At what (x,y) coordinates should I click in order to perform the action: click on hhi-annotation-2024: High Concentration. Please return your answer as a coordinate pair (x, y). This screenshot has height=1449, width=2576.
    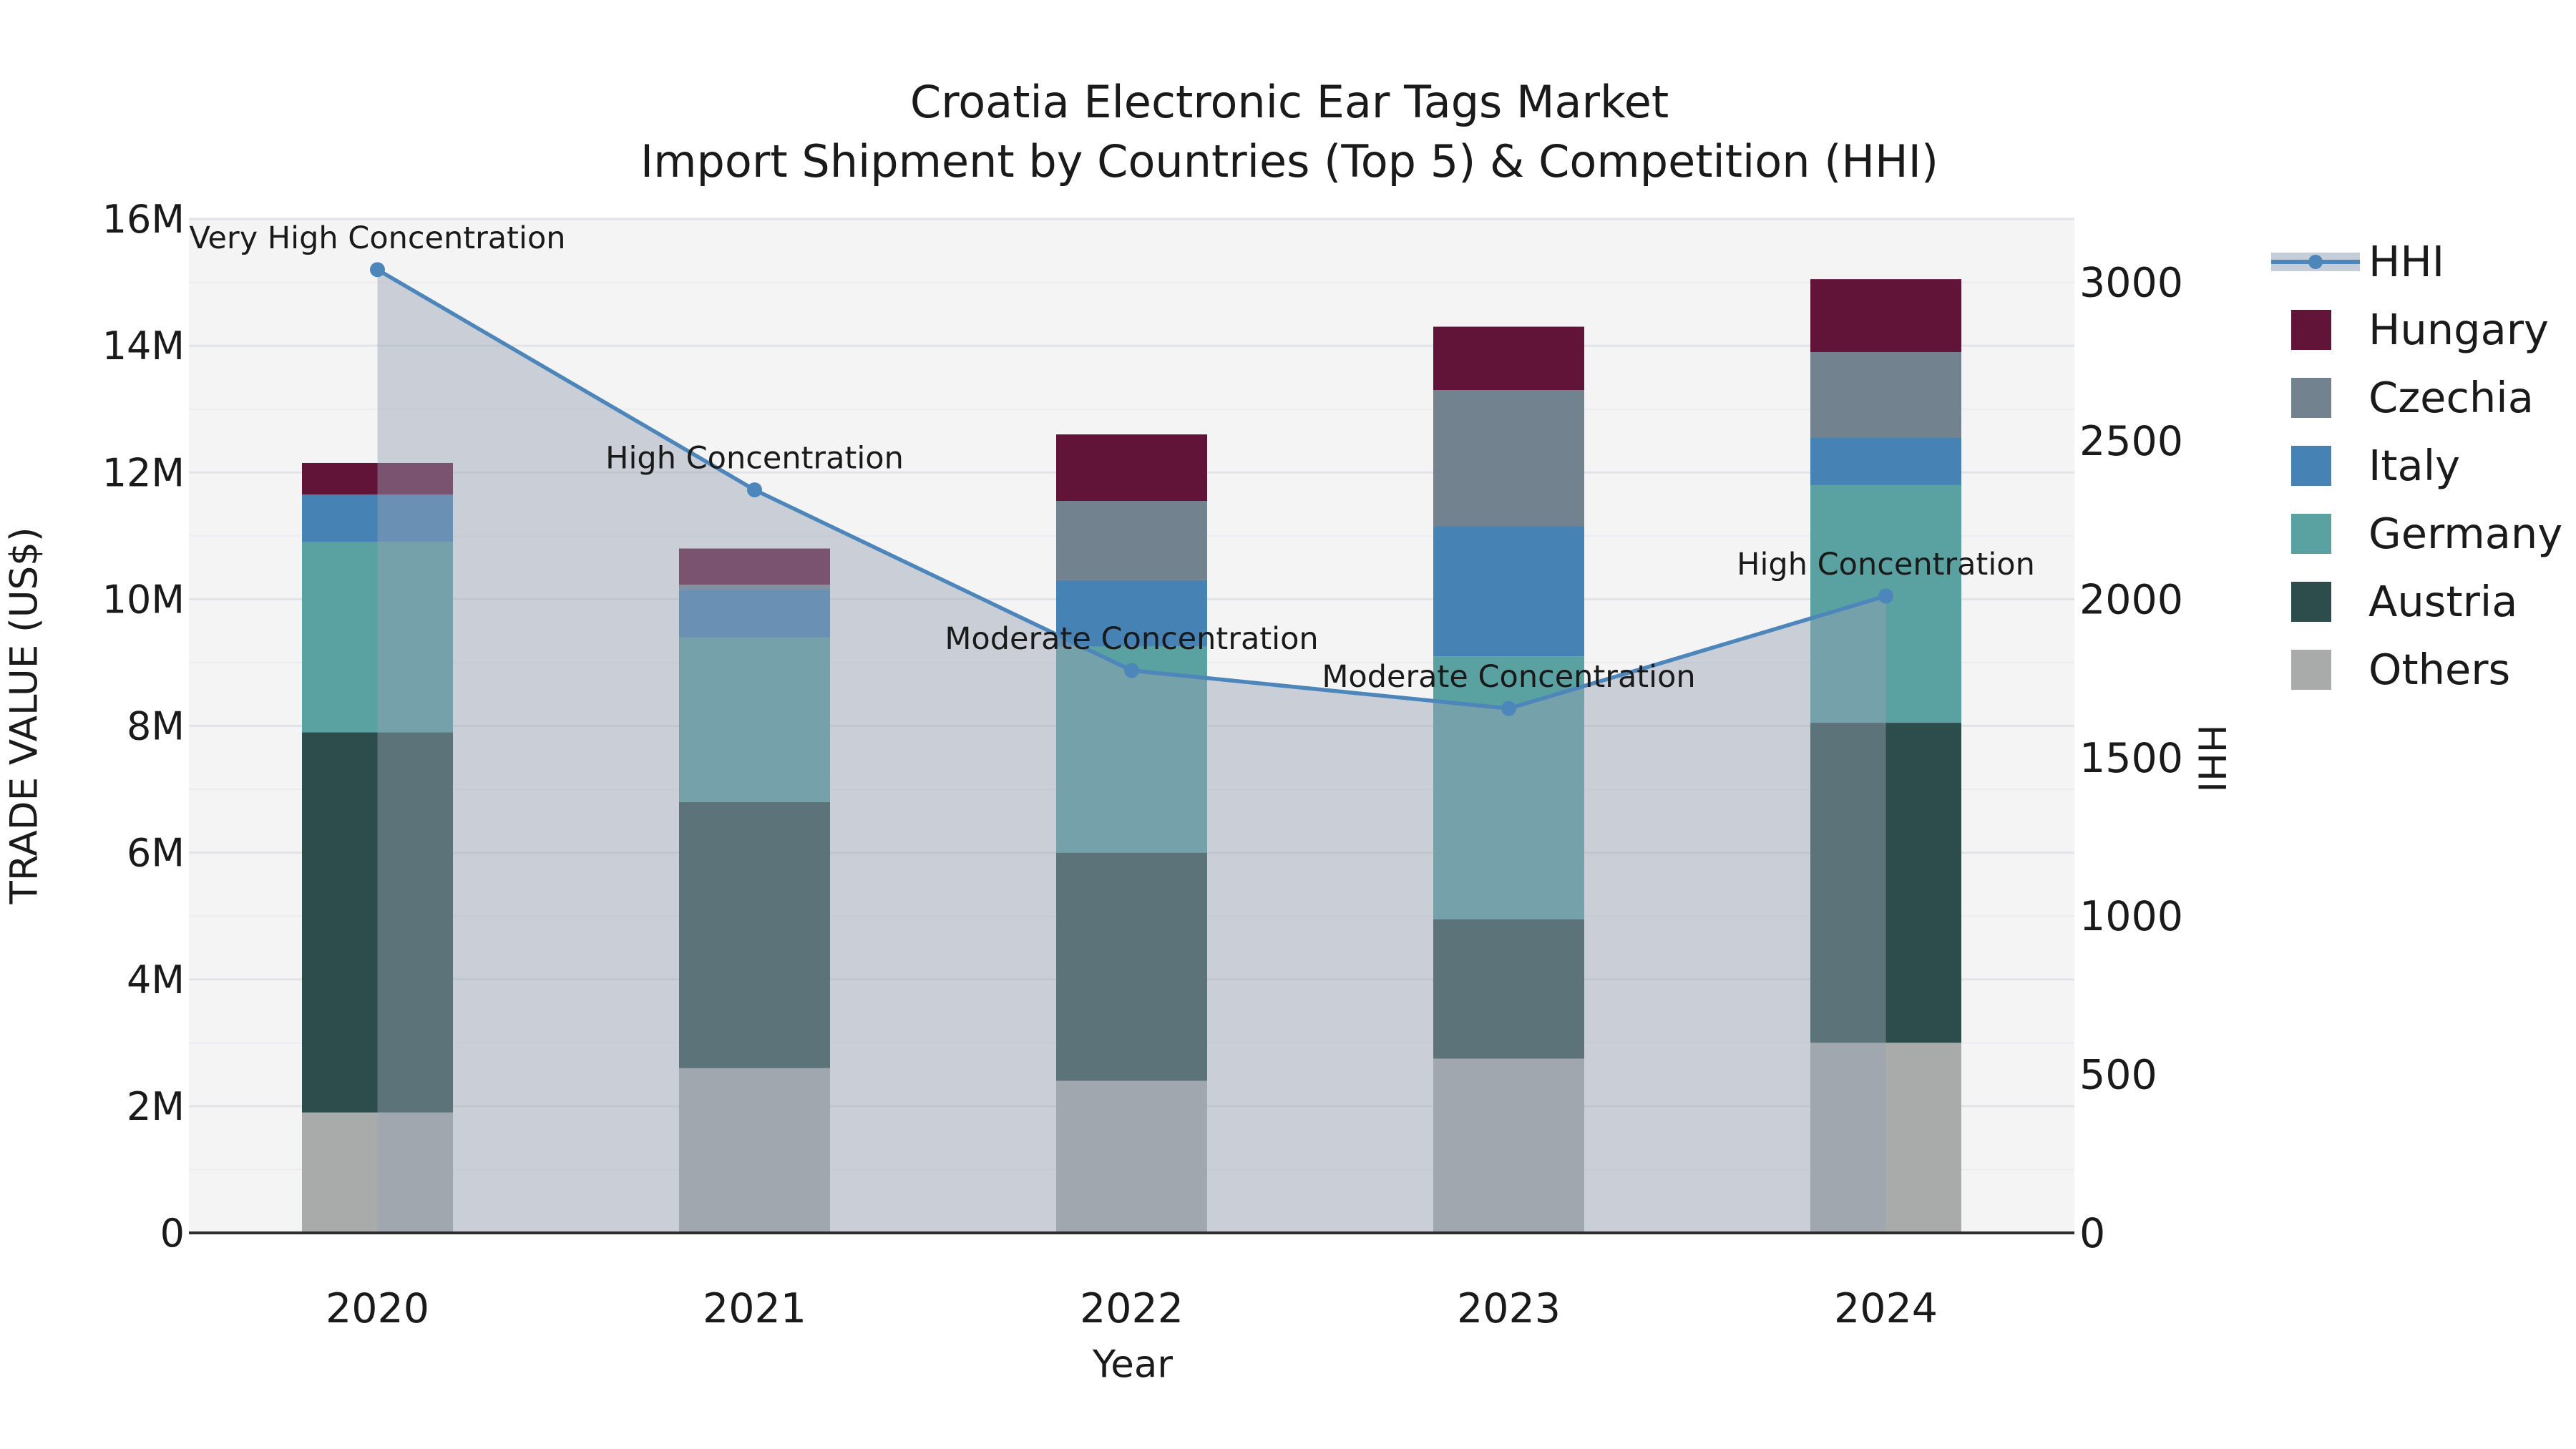
    Looking at the image, I should click on (1886, 564).